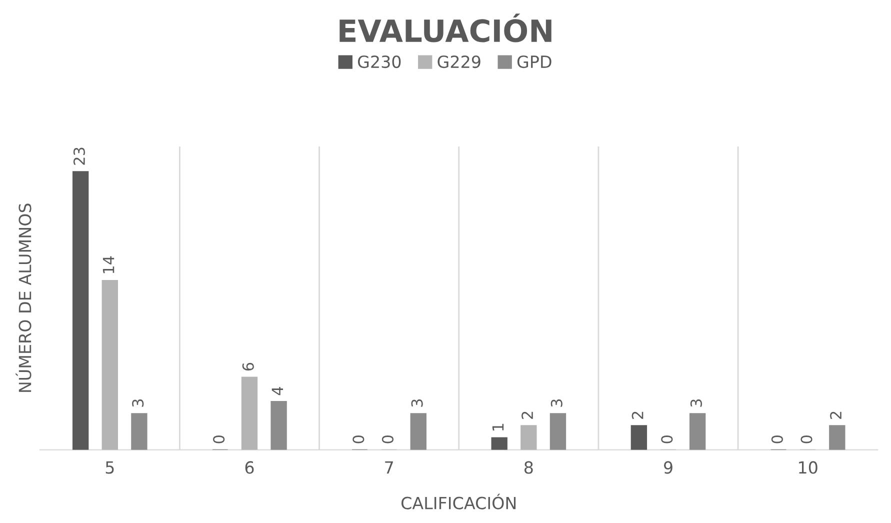  Describe the element at coordinates (79, 156) in the screenshot. I see `data-label: 23` at that location.